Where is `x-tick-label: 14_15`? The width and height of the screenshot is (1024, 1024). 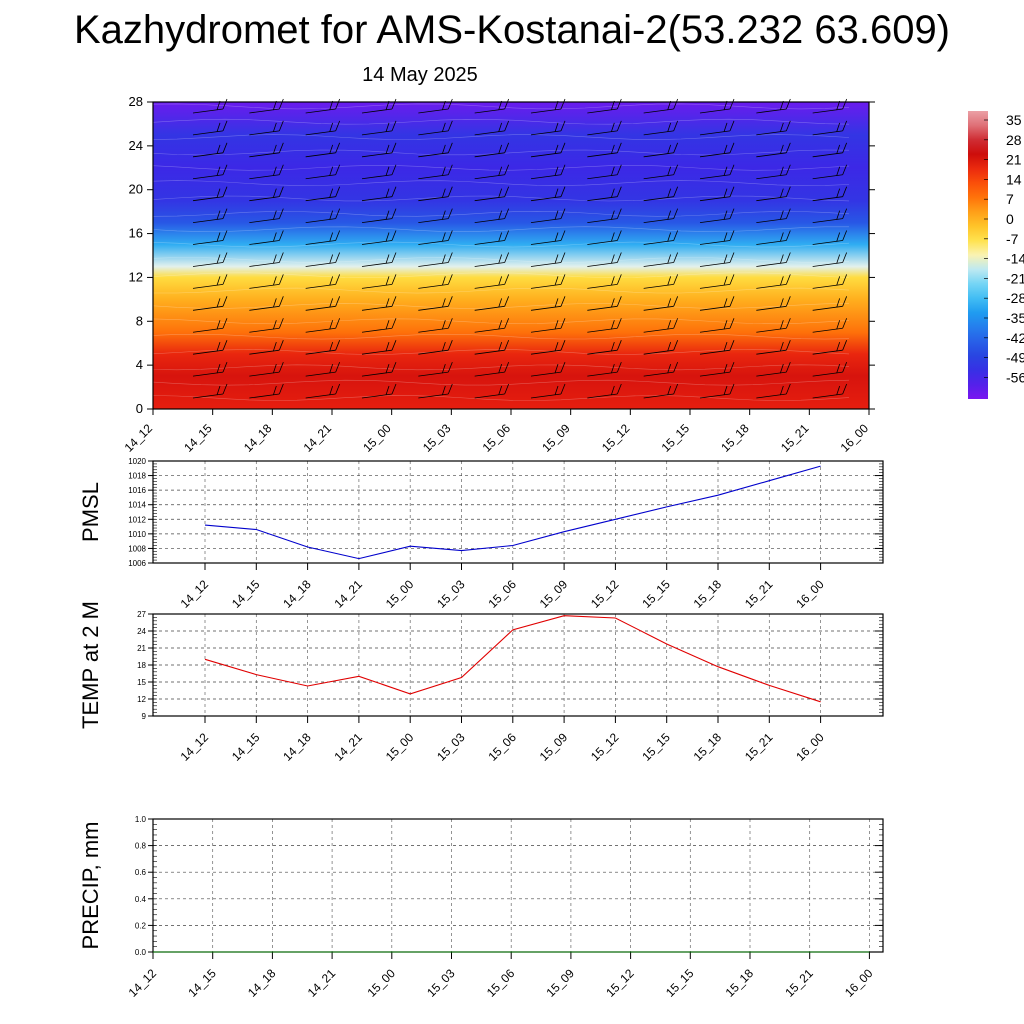 x-tick-label: 14_15 is located at coordinates (198, 438).